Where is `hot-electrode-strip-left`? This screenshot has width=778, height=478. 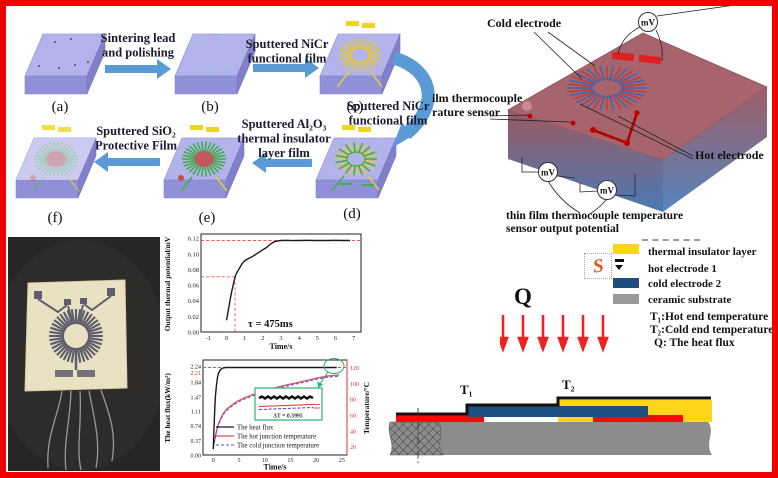
hot-electrode-strip-left is located at coordinates (440, 418).